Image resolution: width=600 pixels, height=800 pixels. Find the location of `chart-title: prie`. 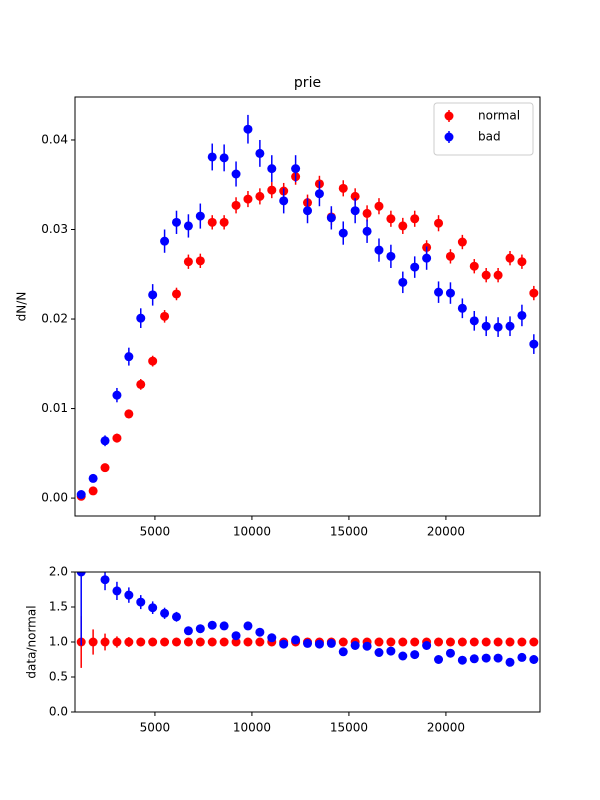

chart-title: prie is located at coordinates (307, 83).